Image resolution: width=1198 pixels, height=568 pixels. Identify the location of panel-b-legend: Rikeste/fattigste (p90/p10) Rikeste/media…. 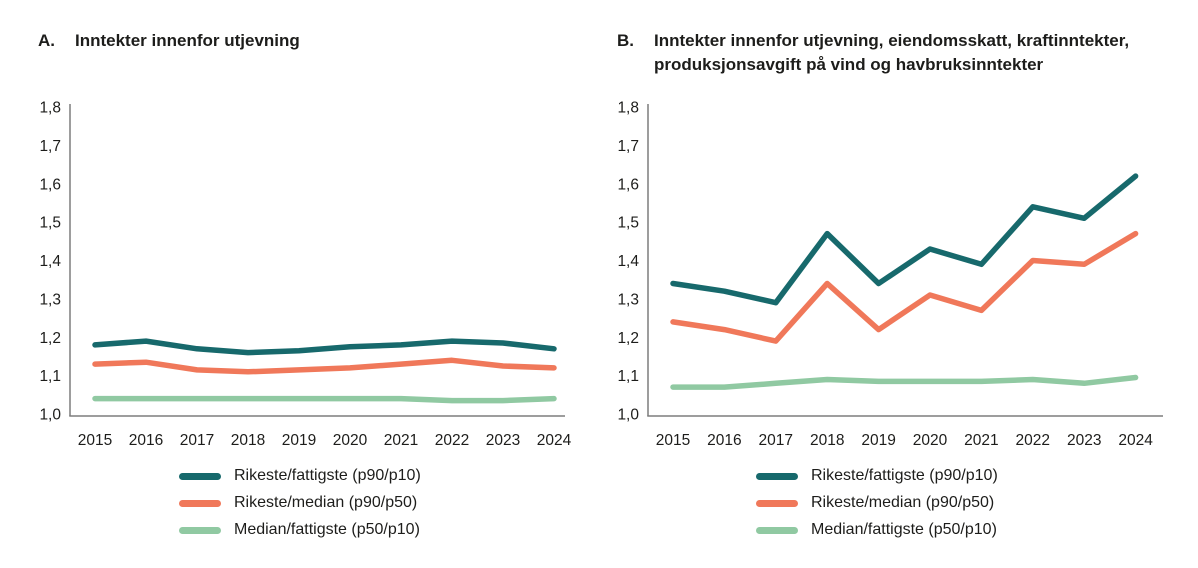
(877, 503).